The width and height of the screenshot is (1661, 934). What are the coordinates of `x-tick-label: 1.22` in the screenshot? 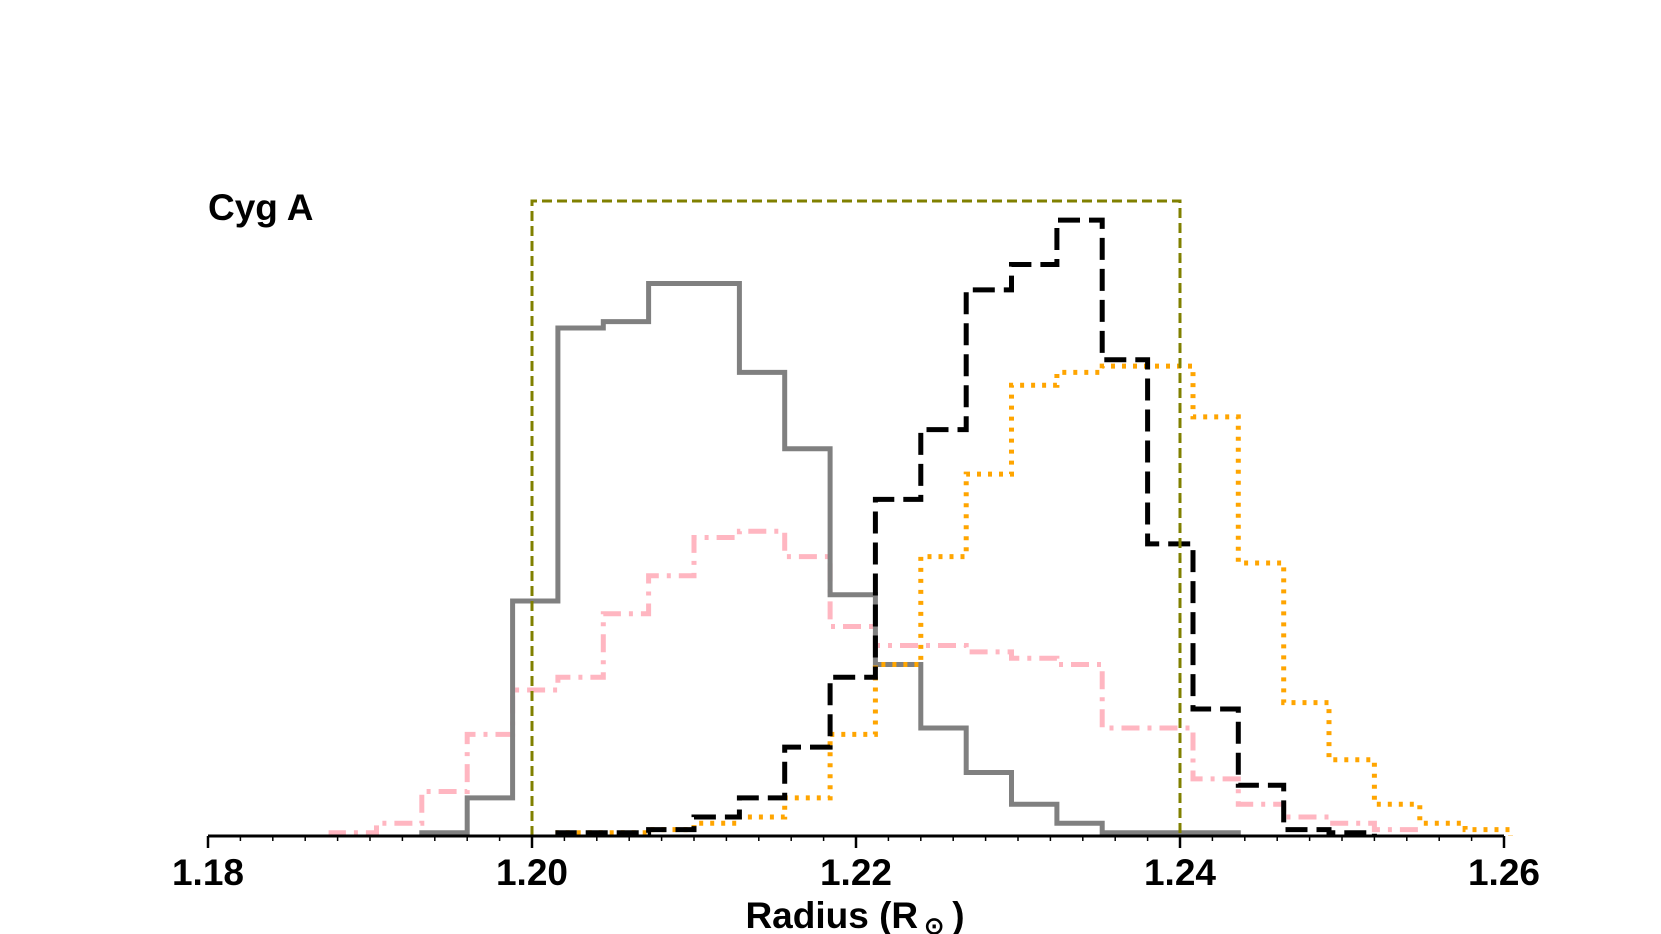 It's located at (856, 872).